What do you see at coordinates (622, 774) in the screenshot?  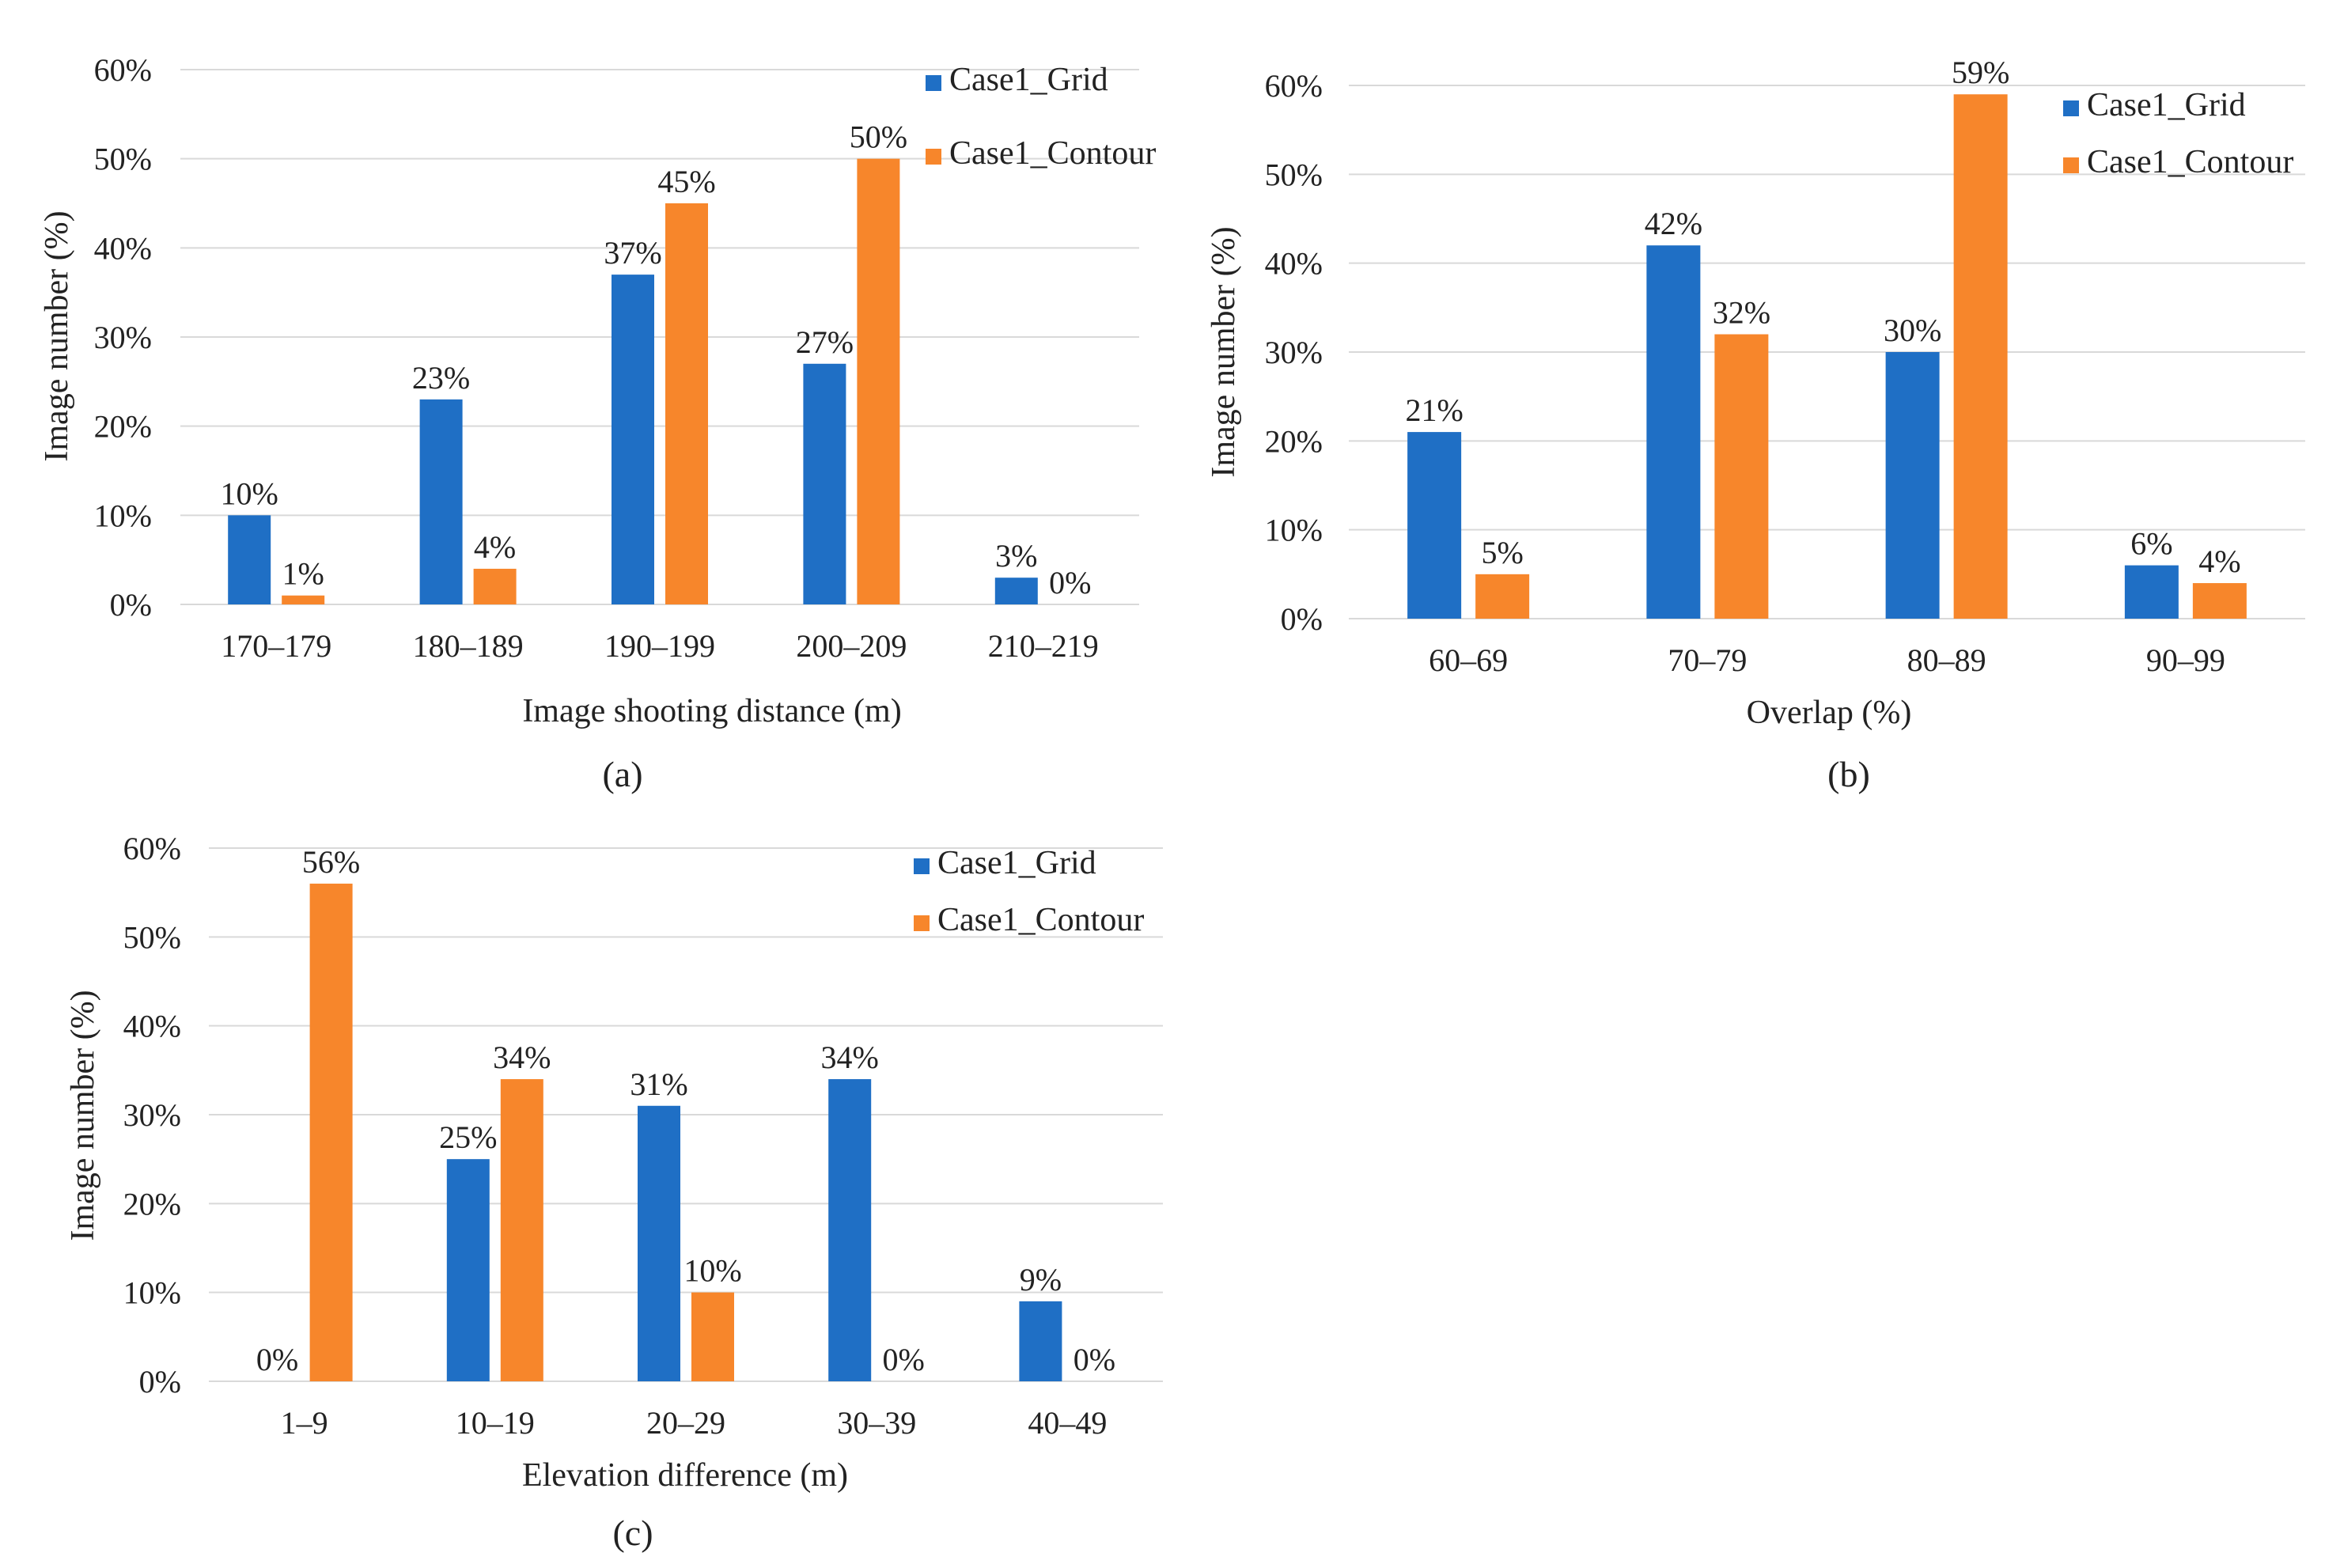 I see `panel-label: (a)` at bounding box center [622, 774].